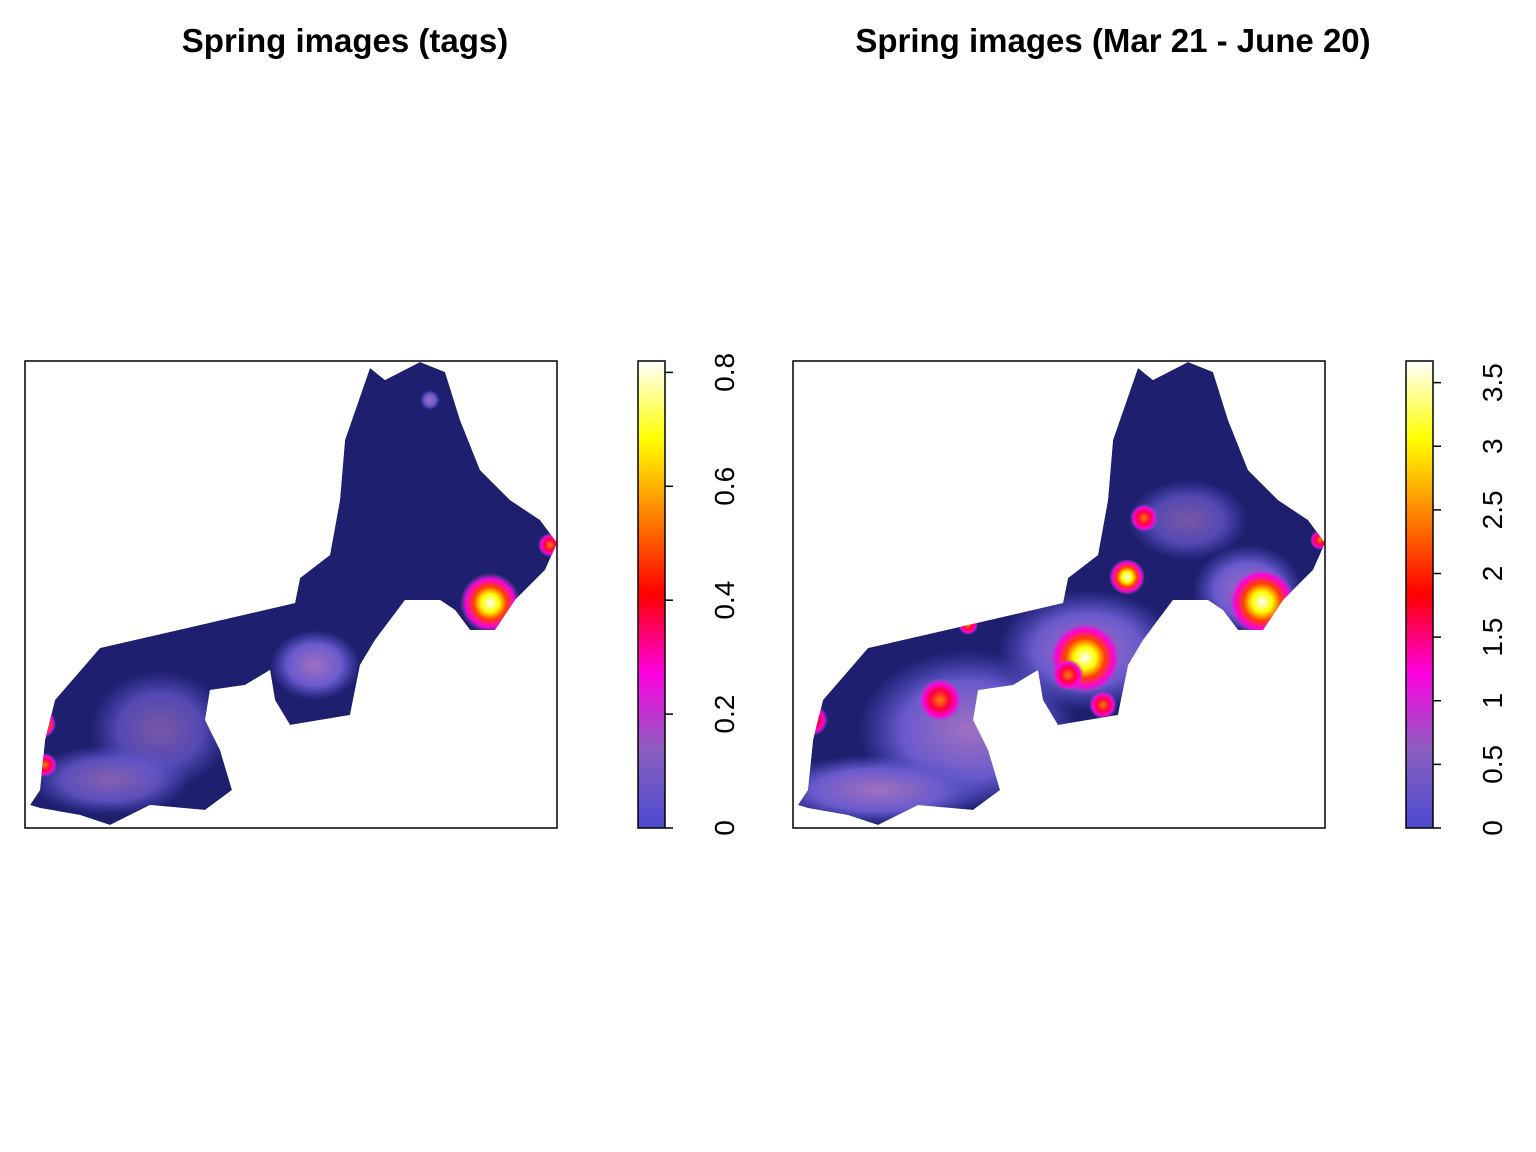 This screenshot has width=1536, height=1152. Describe the element at coordinates (724, 714) in the screenshot. I see `colorbar-tick-label: 0.2` at that location.